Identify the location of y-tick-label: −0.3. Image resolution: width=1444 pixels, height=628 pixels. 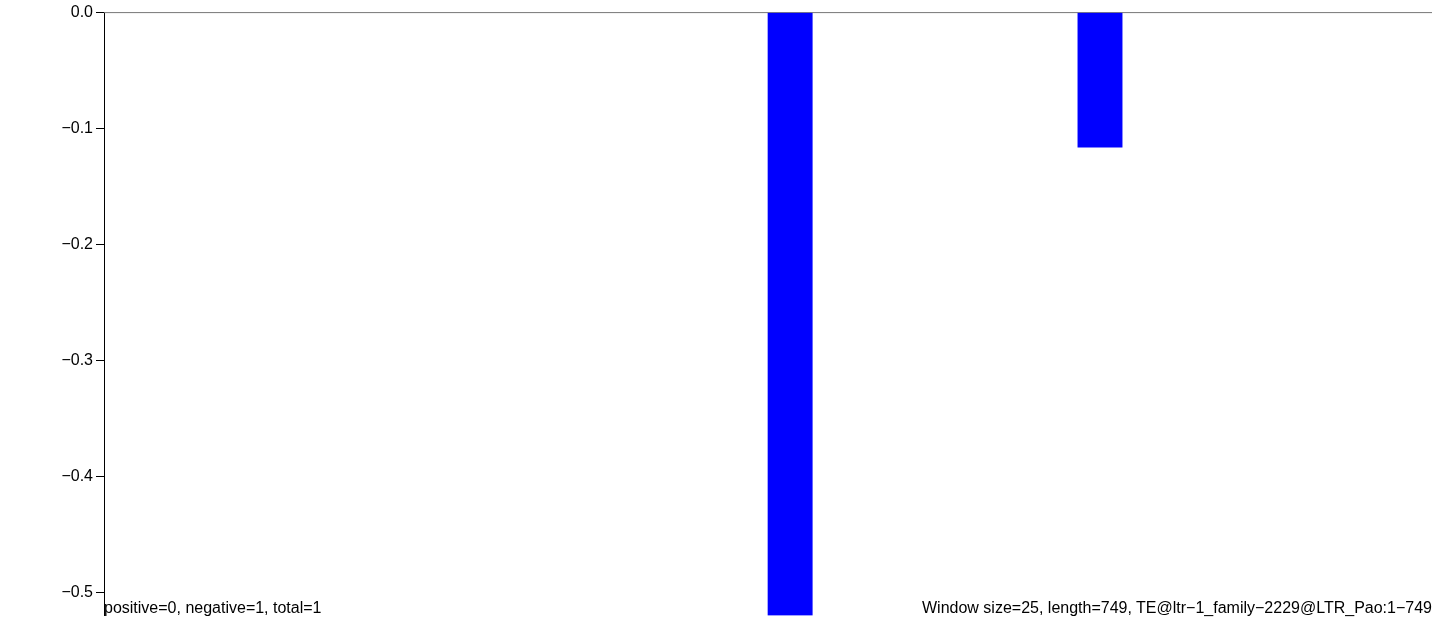
(77, 359).